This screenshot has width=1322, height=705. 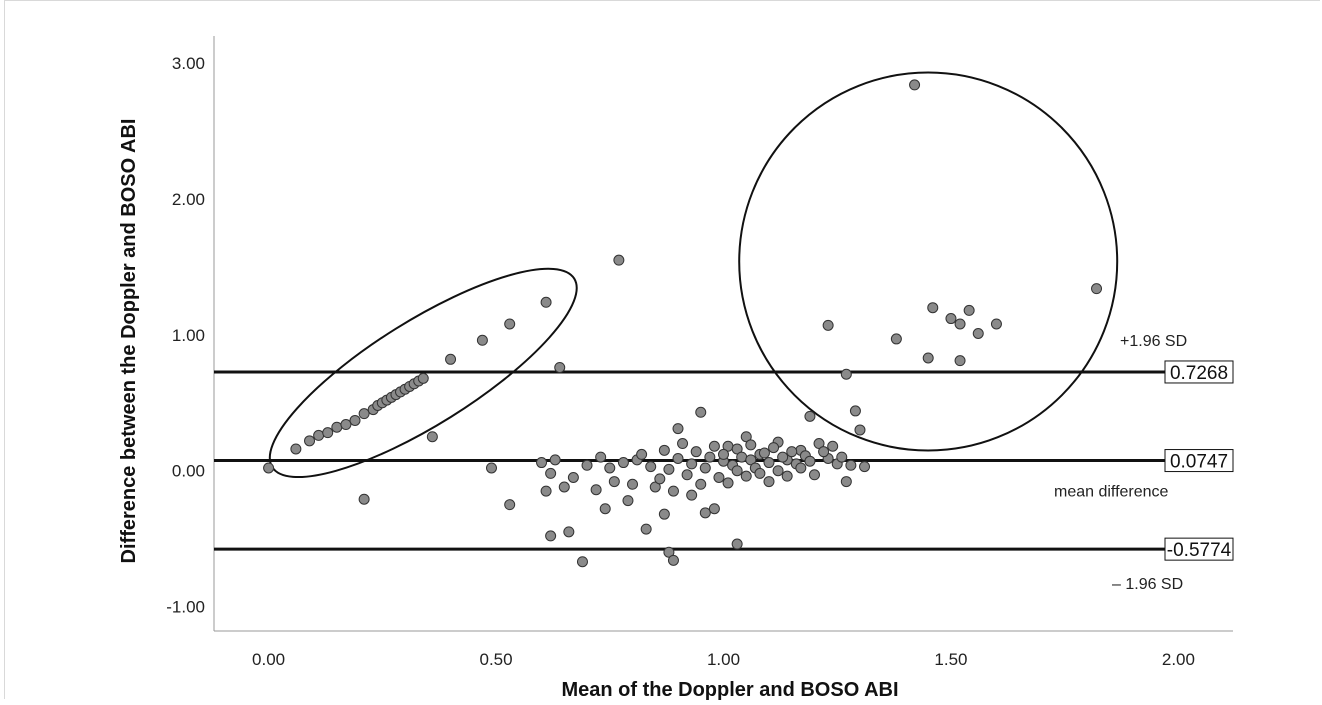 What do you see at coordinates (950, 659) in the screenshot?
I see `x-tick-label: 1.50` at bounding box center [950, 659].